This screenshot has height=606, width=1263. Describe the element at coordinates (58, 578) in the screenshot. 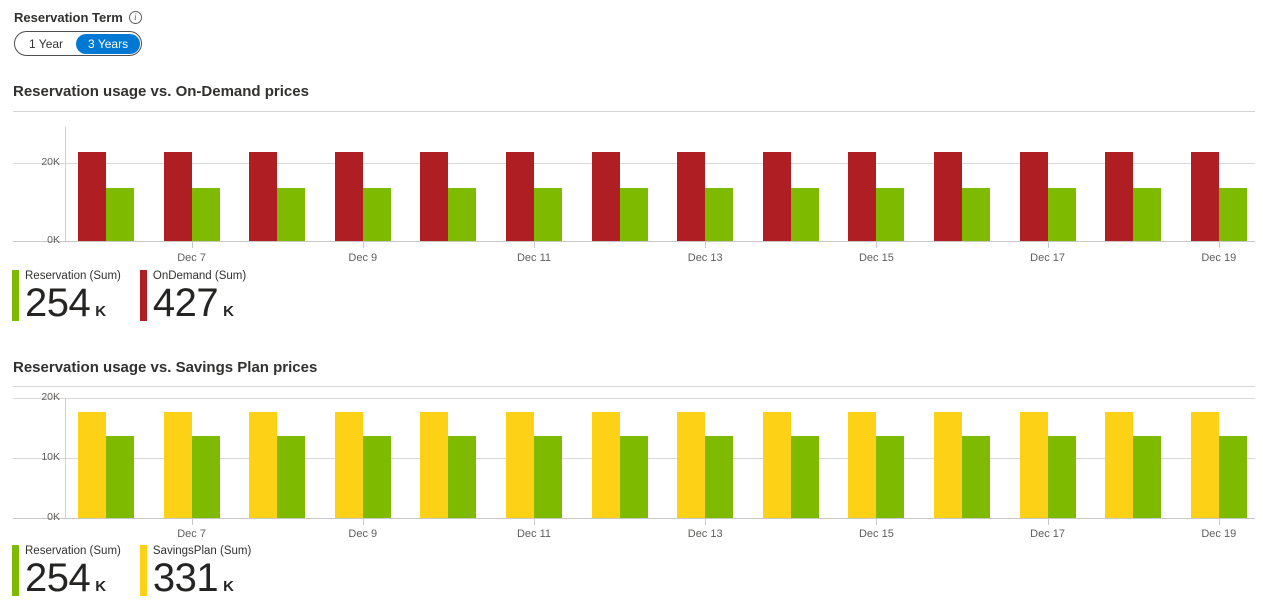

I see `legend-value: 254` at that location.